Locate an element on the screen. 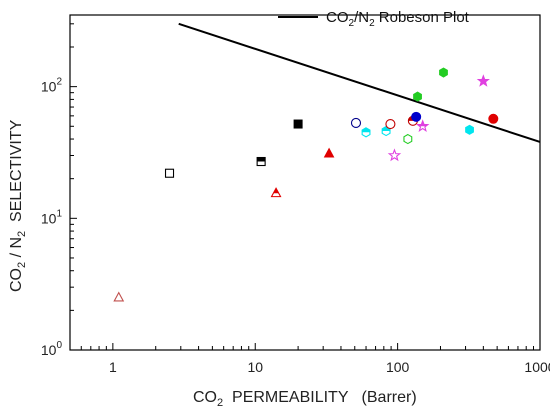 Image resolution: width=550 pixels, height=416 pixels. data-point-triangle-half-top-fill is located at coordinates (276, 191).